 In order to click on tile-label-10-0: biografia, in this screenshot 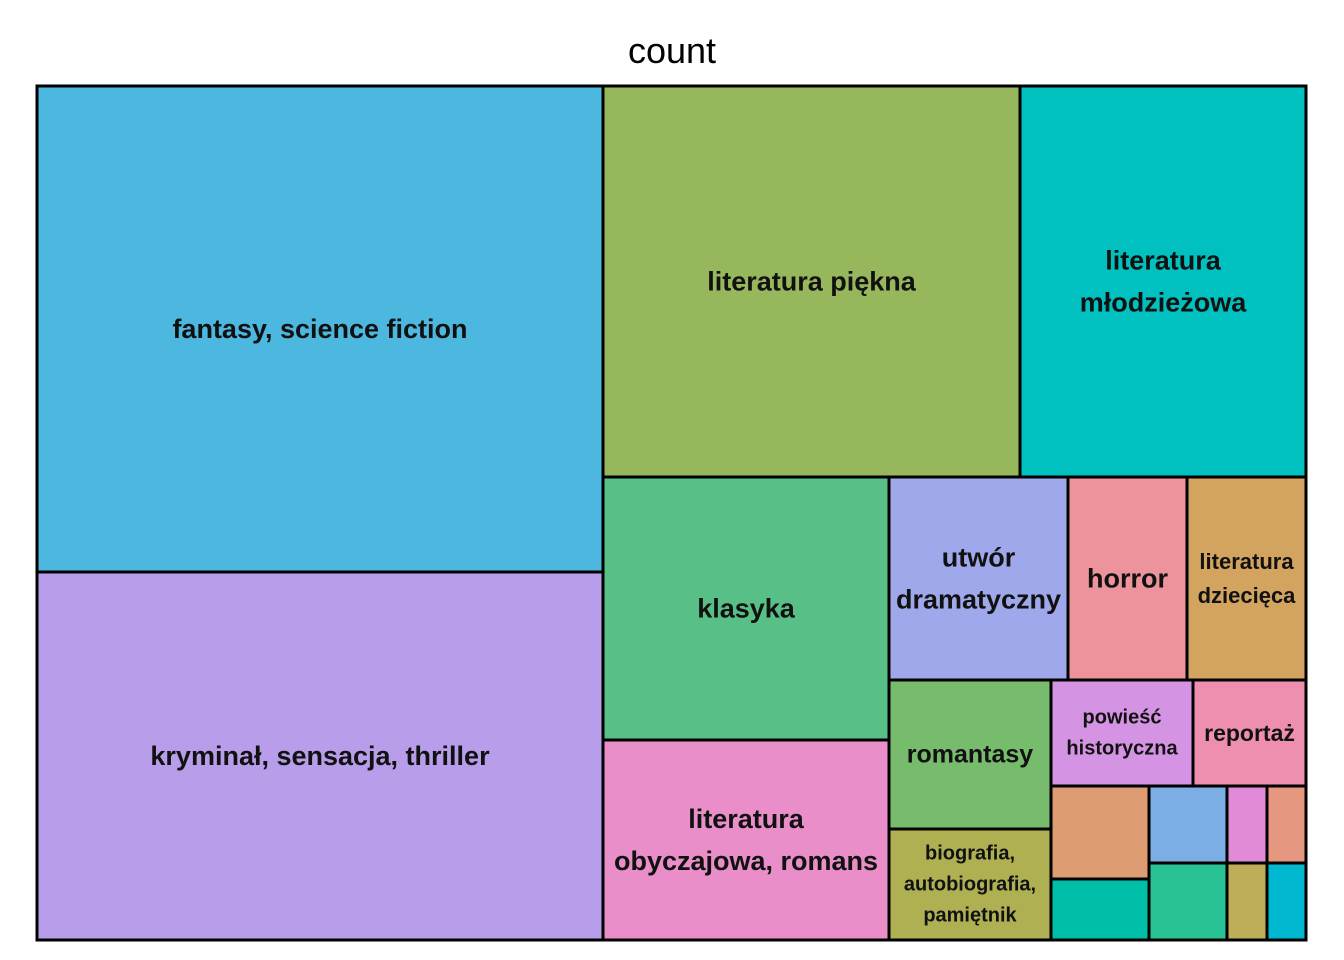, I will do `click(970, 854)`.